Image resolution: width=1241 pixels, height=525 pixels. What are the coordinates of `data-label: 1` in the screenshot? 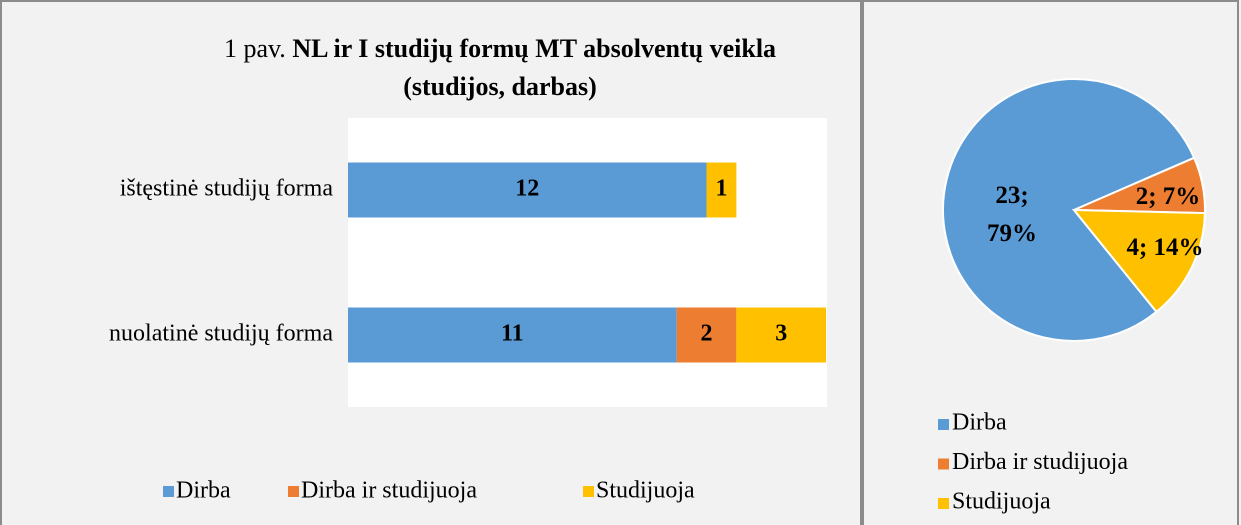 It's located at (721, 189).